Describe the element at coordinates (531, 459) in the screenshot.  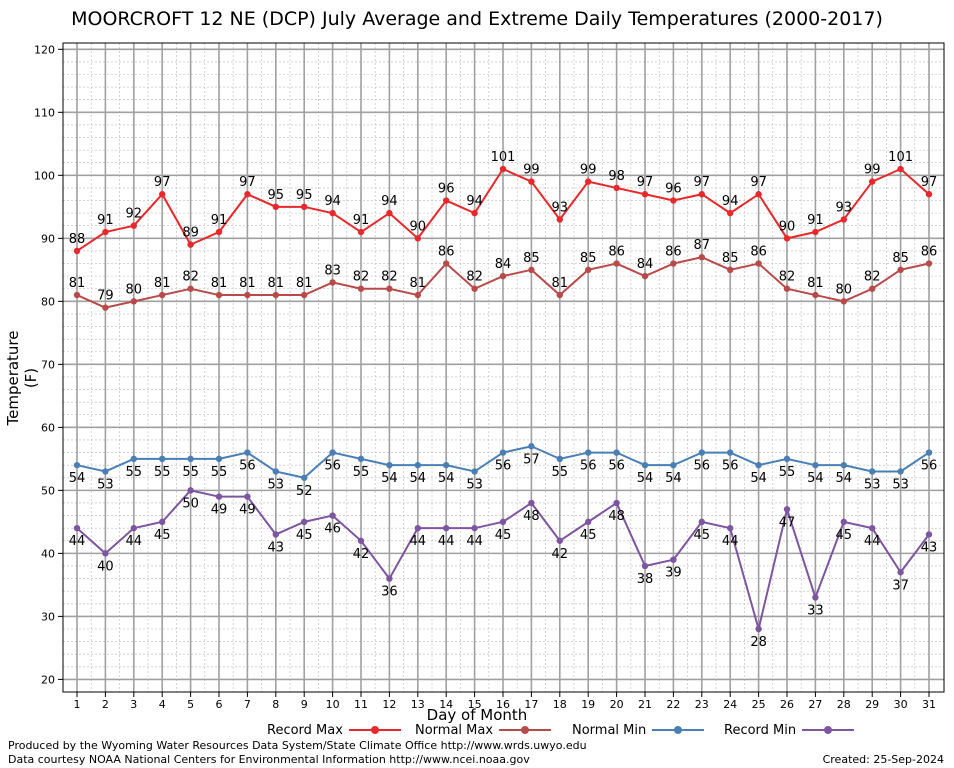
I see `normal-min-data-label: 57` at that location.